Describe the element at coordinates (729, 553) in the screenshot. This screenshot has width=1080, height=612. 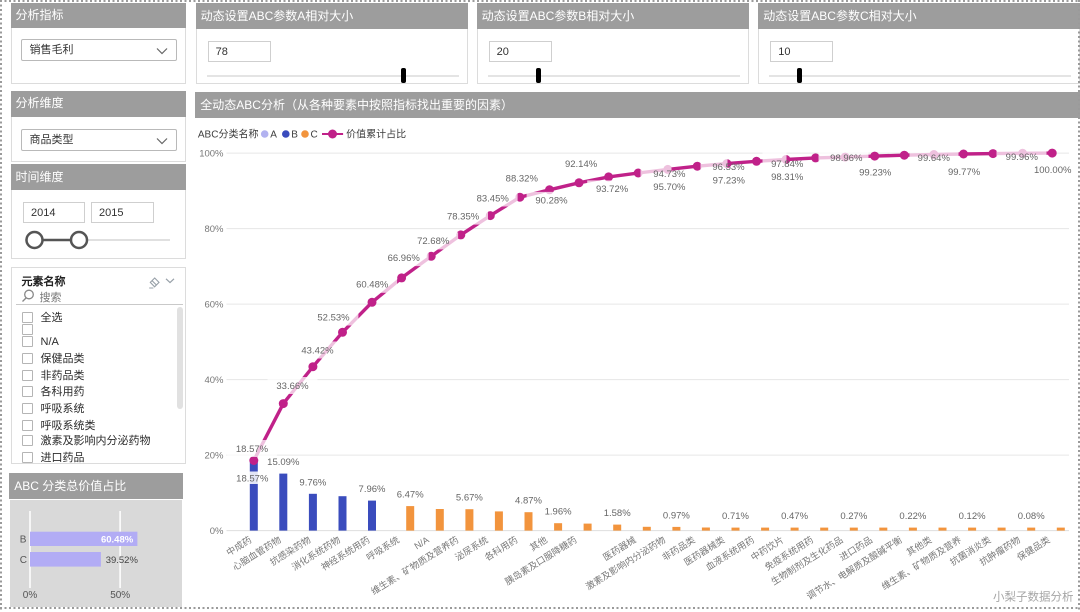
I see `svg-text: 血液系统用药` at that location.